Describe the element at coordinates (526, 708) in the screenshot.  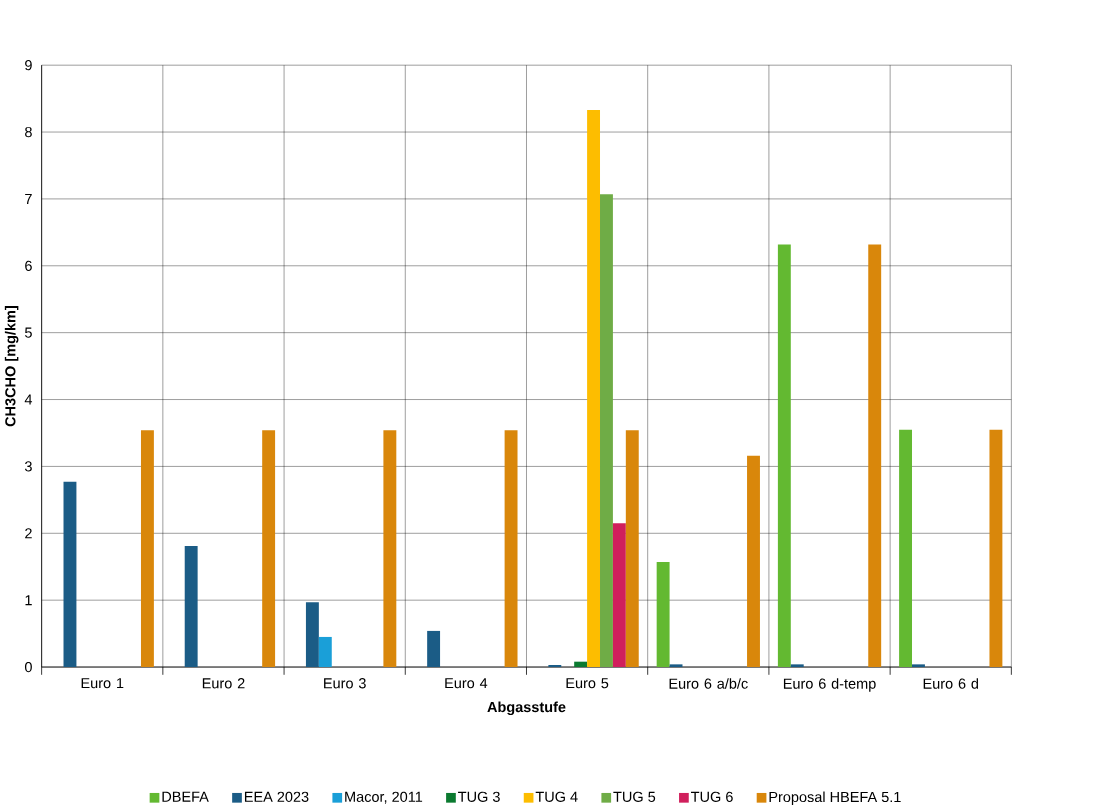
I see `x-axis-title: Abgasstufe` at that location.